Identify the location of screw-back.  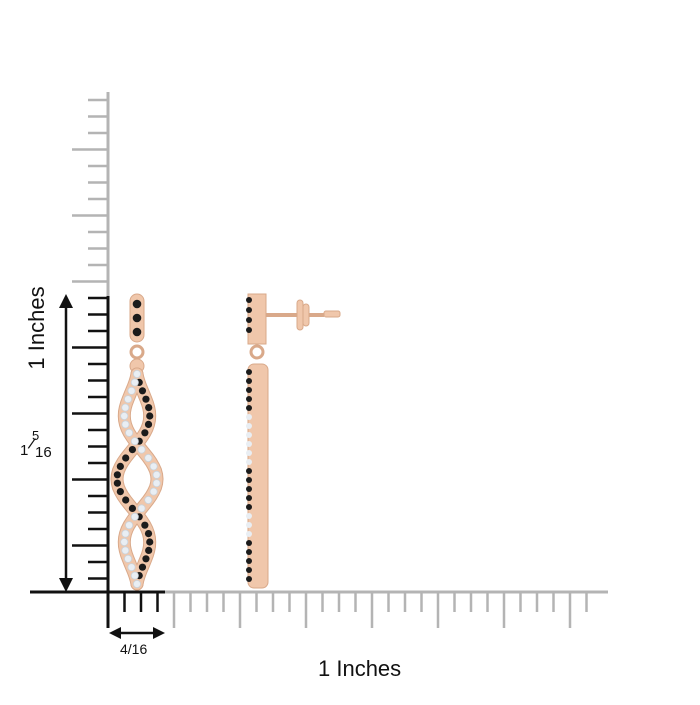
(300, 315).